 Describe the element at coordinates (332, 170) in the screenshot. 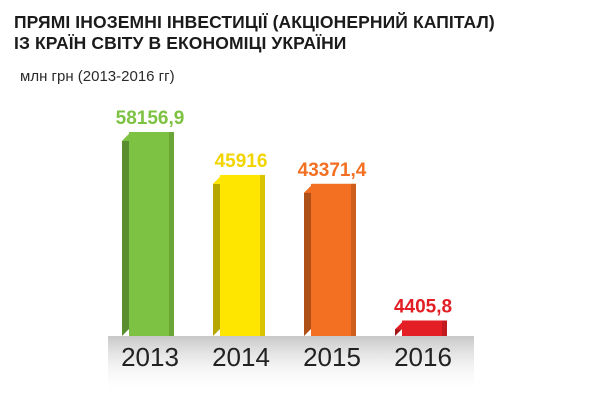

I see `data-label: 43371,4` at that location.